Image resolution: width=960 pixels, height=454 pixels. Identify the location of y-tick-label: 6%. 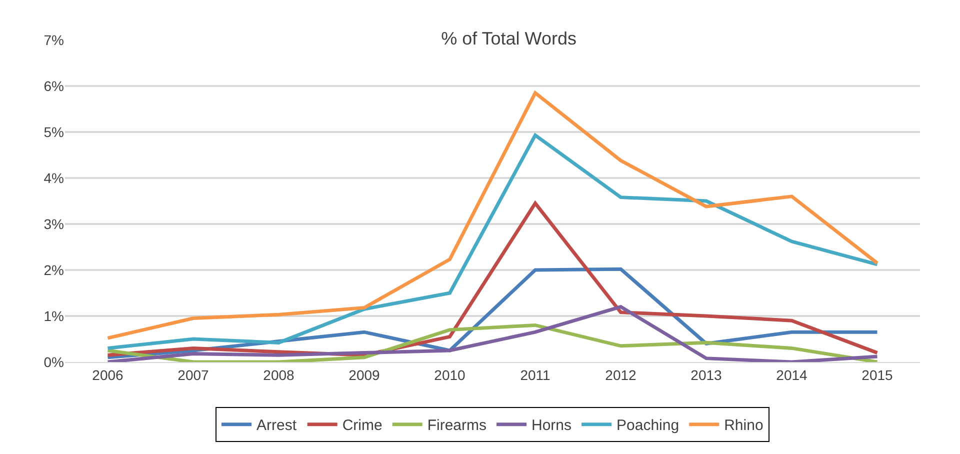
(54, 86).